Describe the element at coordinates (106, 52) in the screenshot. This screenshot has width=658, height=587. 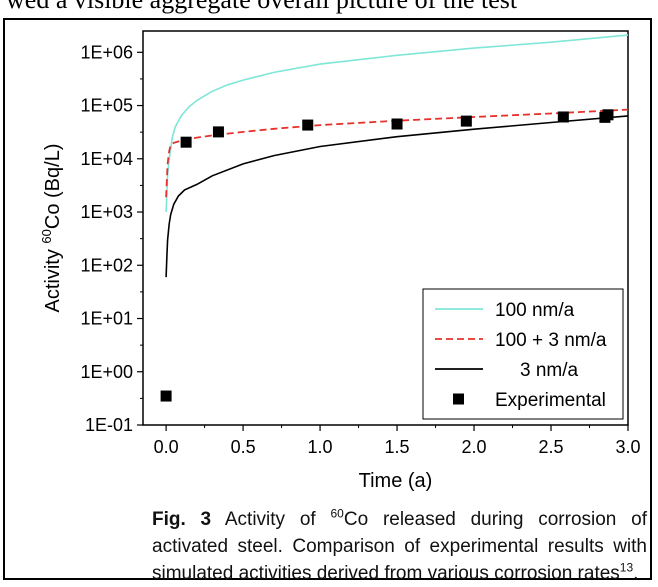
I see `y-tick-label: 1E+06` at that location.